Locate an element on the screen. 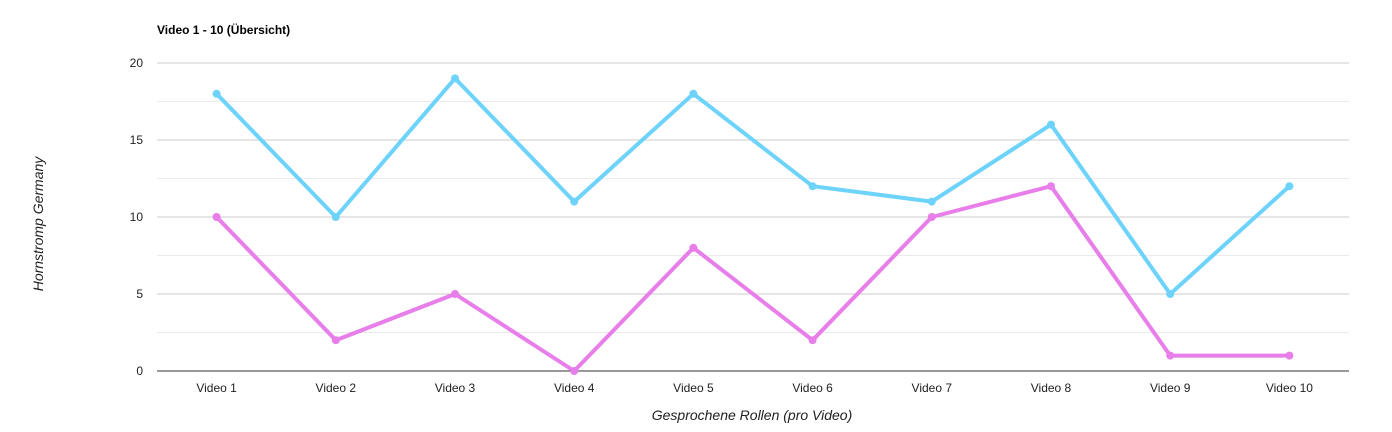 Image resolution: width=1392 pixels, height=432 pixels. y-tick-label: 20 is located at coordinates (137, 63).